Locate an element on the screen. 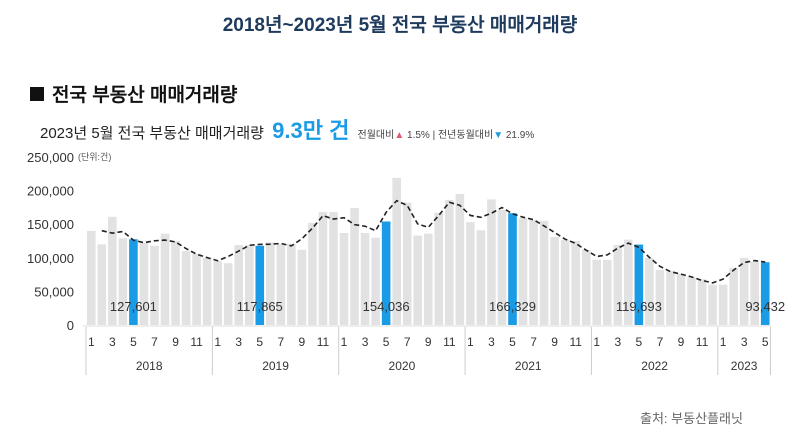 The height and width of the screenshot is (440, 800). page-title: 2018년~2023년 5월 전국 부동산 매매거래량 is located at coordinates (400, 25).